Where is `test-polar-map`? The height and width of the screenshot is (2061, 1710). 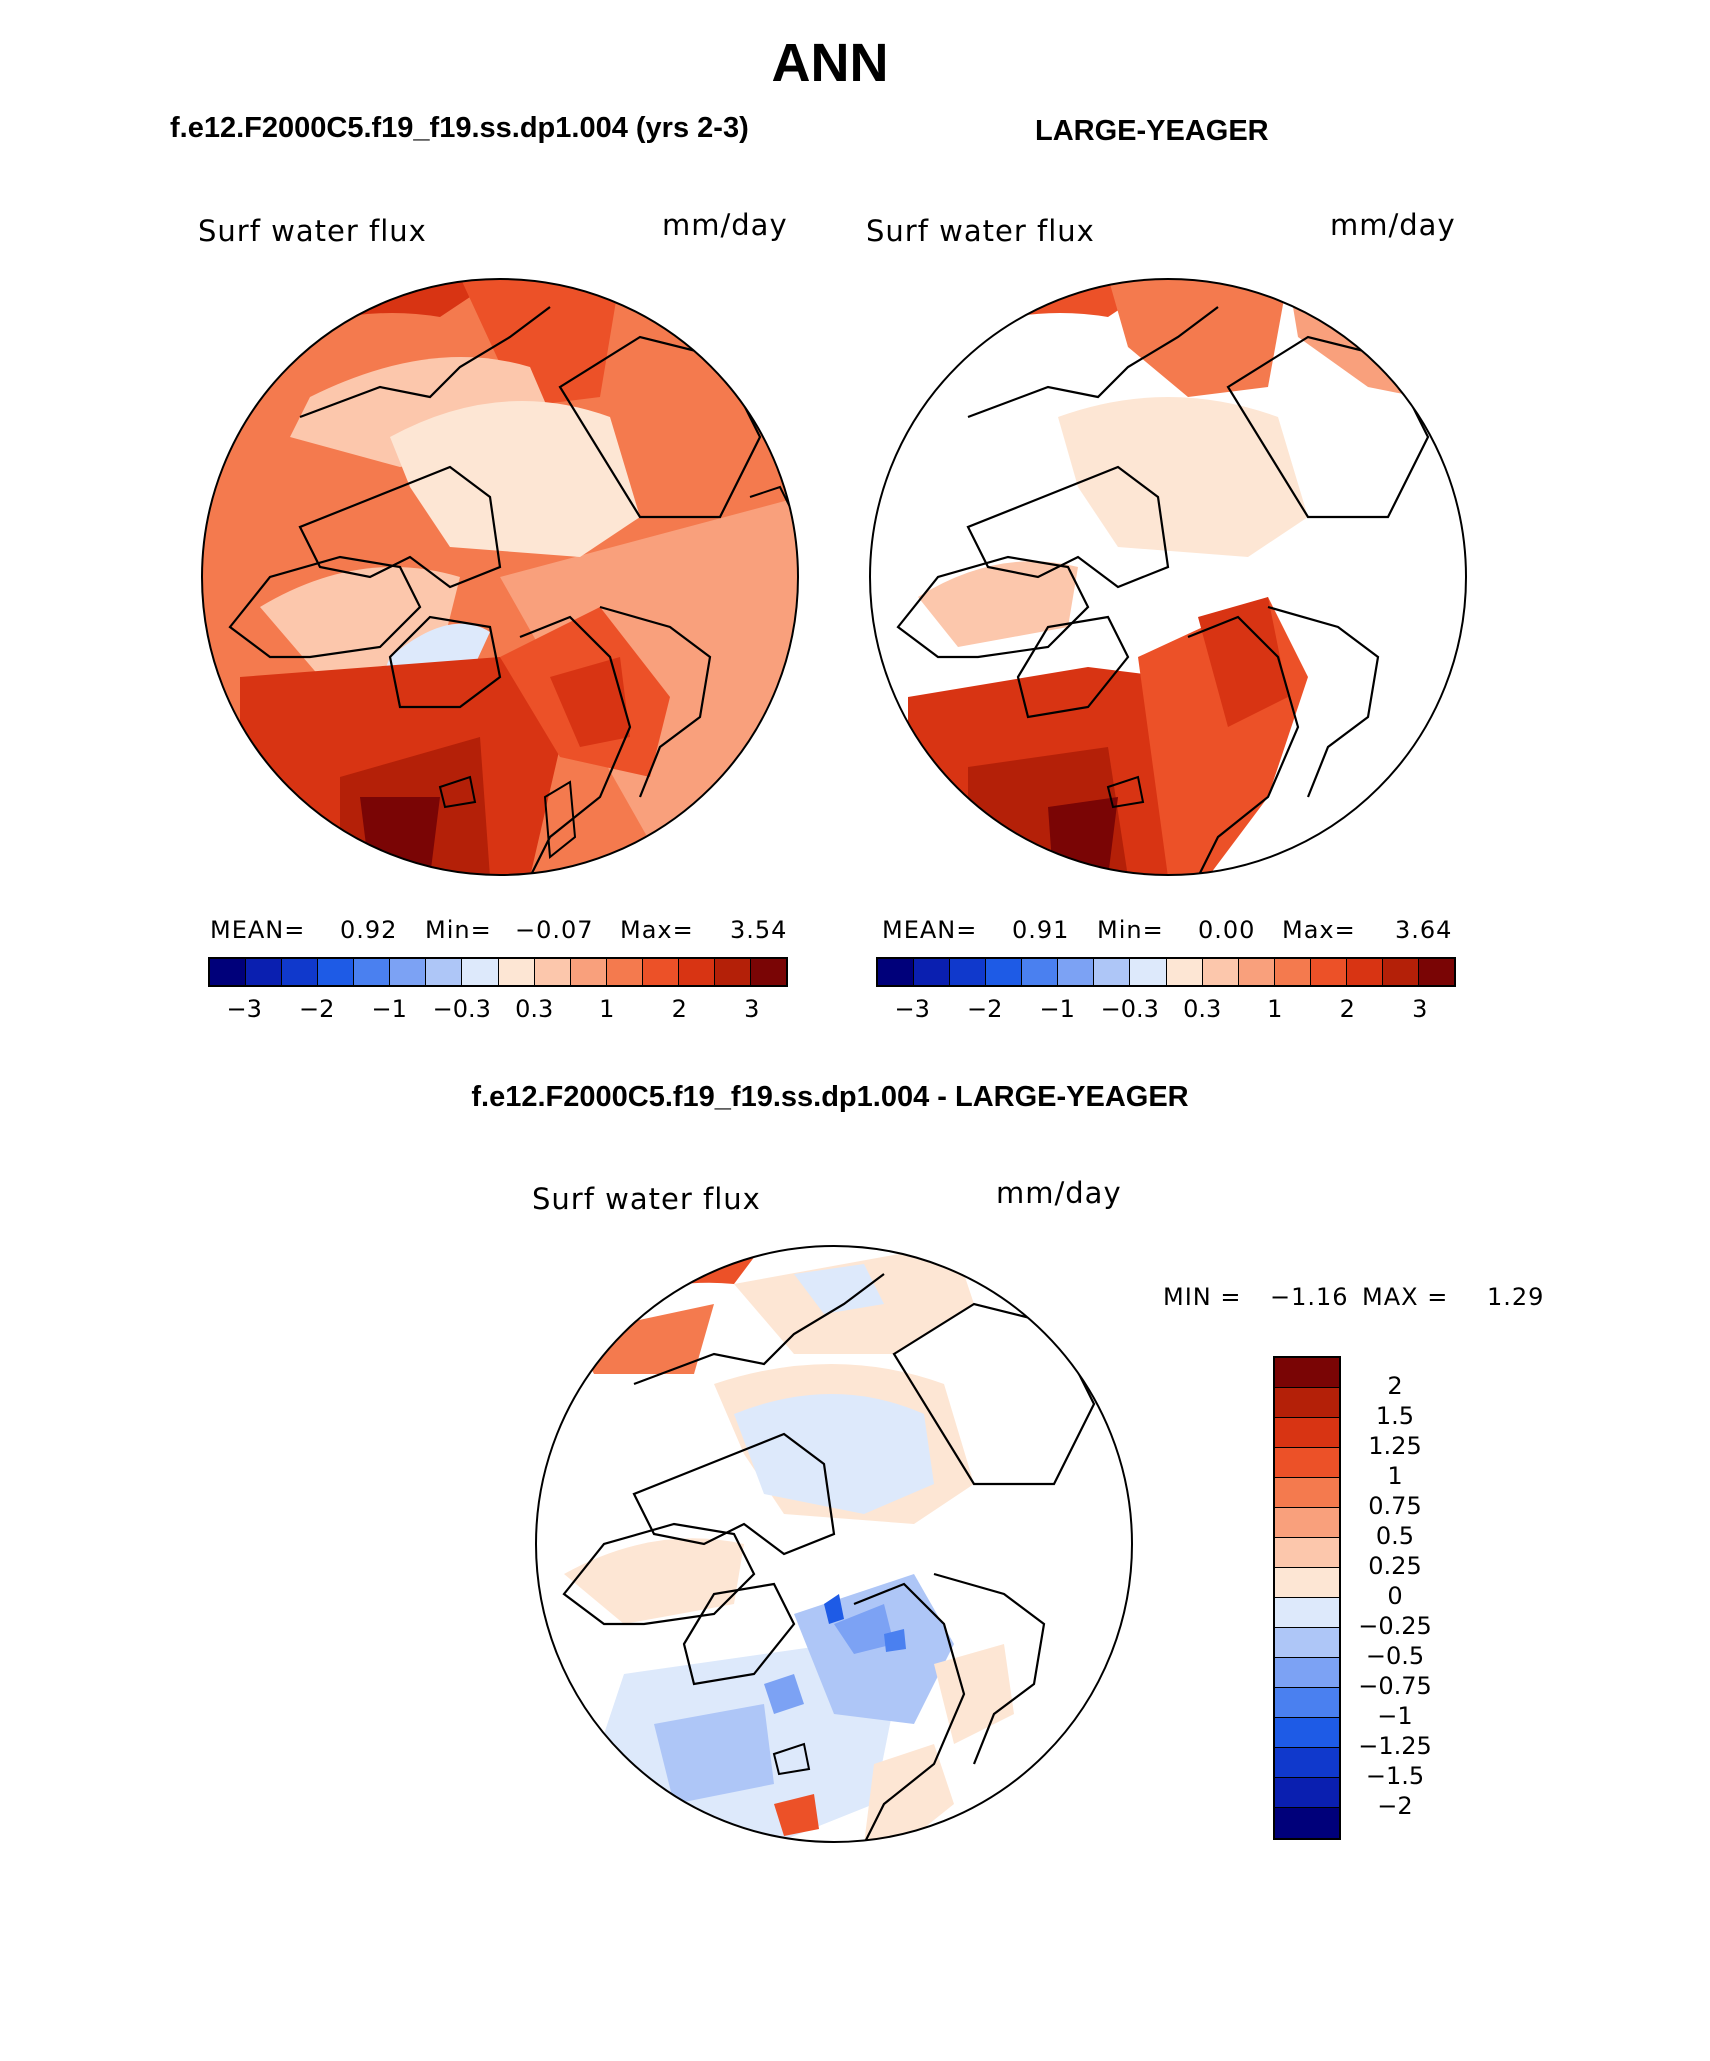 test-polar-map is located at coordinates (500, 577).